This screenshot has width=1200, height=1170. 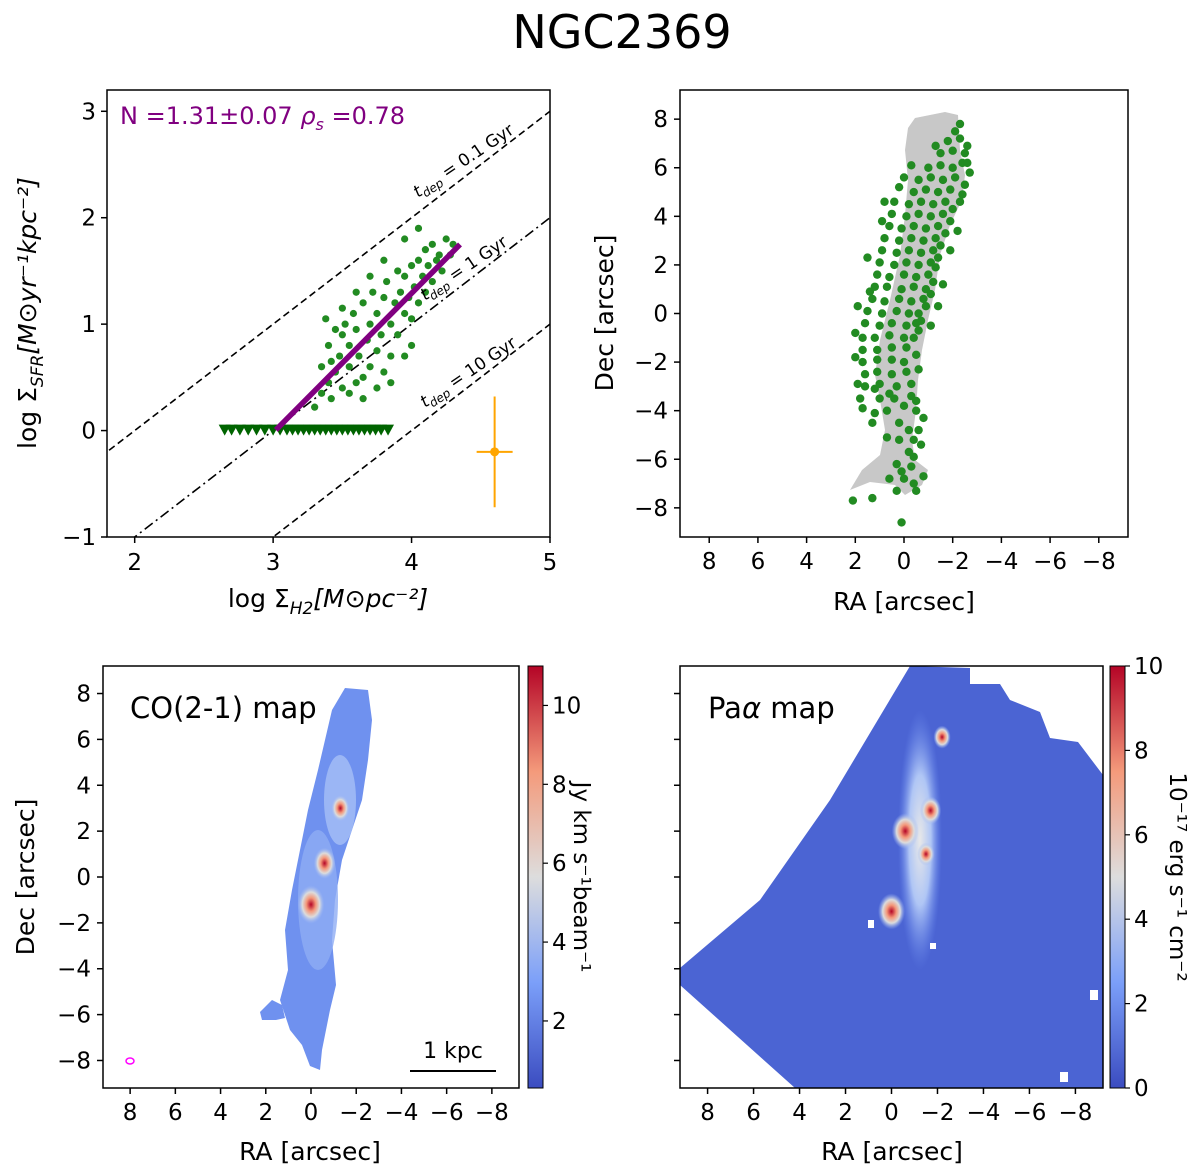 I want to click on co-map-xtick-label: 2, so click(x=265, y=1113).